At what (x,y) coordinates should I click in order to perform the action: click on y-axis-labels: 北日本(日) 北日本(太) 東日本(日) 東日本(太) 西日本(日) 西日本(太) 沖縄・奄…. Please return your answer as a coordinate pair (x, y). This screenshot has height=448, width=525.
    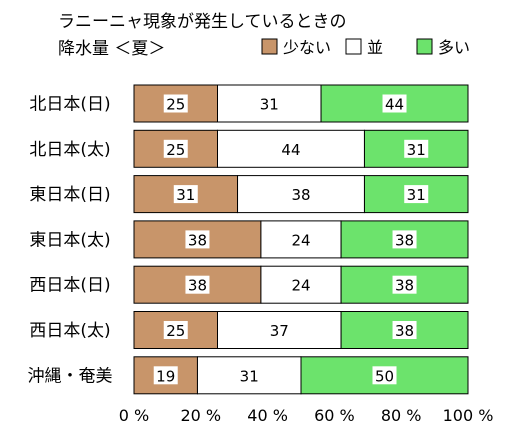
    Looking at the image, I should click on (70, 241).